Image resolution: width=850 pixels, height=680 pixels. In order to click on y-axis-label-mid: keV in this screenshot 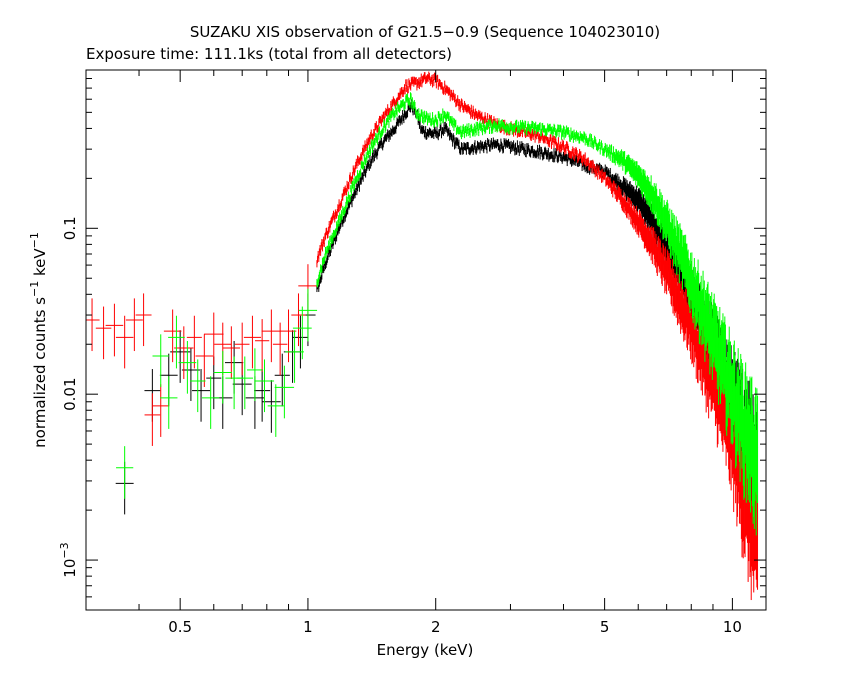, I will do `click(40, 264)`.